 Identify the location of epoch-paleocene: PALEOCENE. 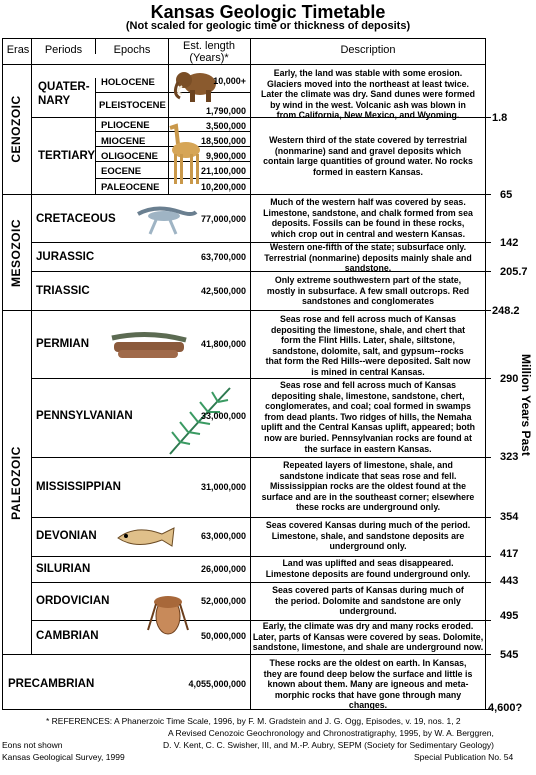
(130, 187).